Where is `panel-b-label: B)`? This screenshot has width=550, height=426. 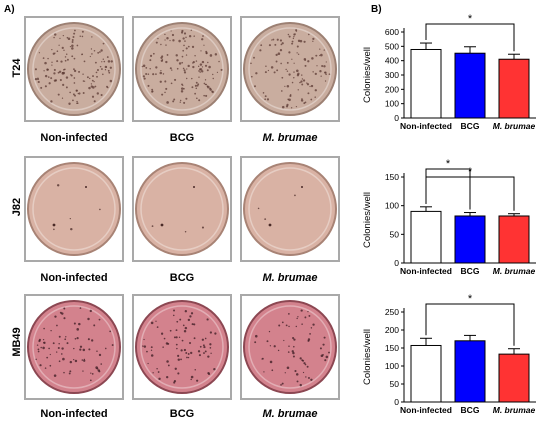 panel-b-label: B) is located at coordinates (376, 9).